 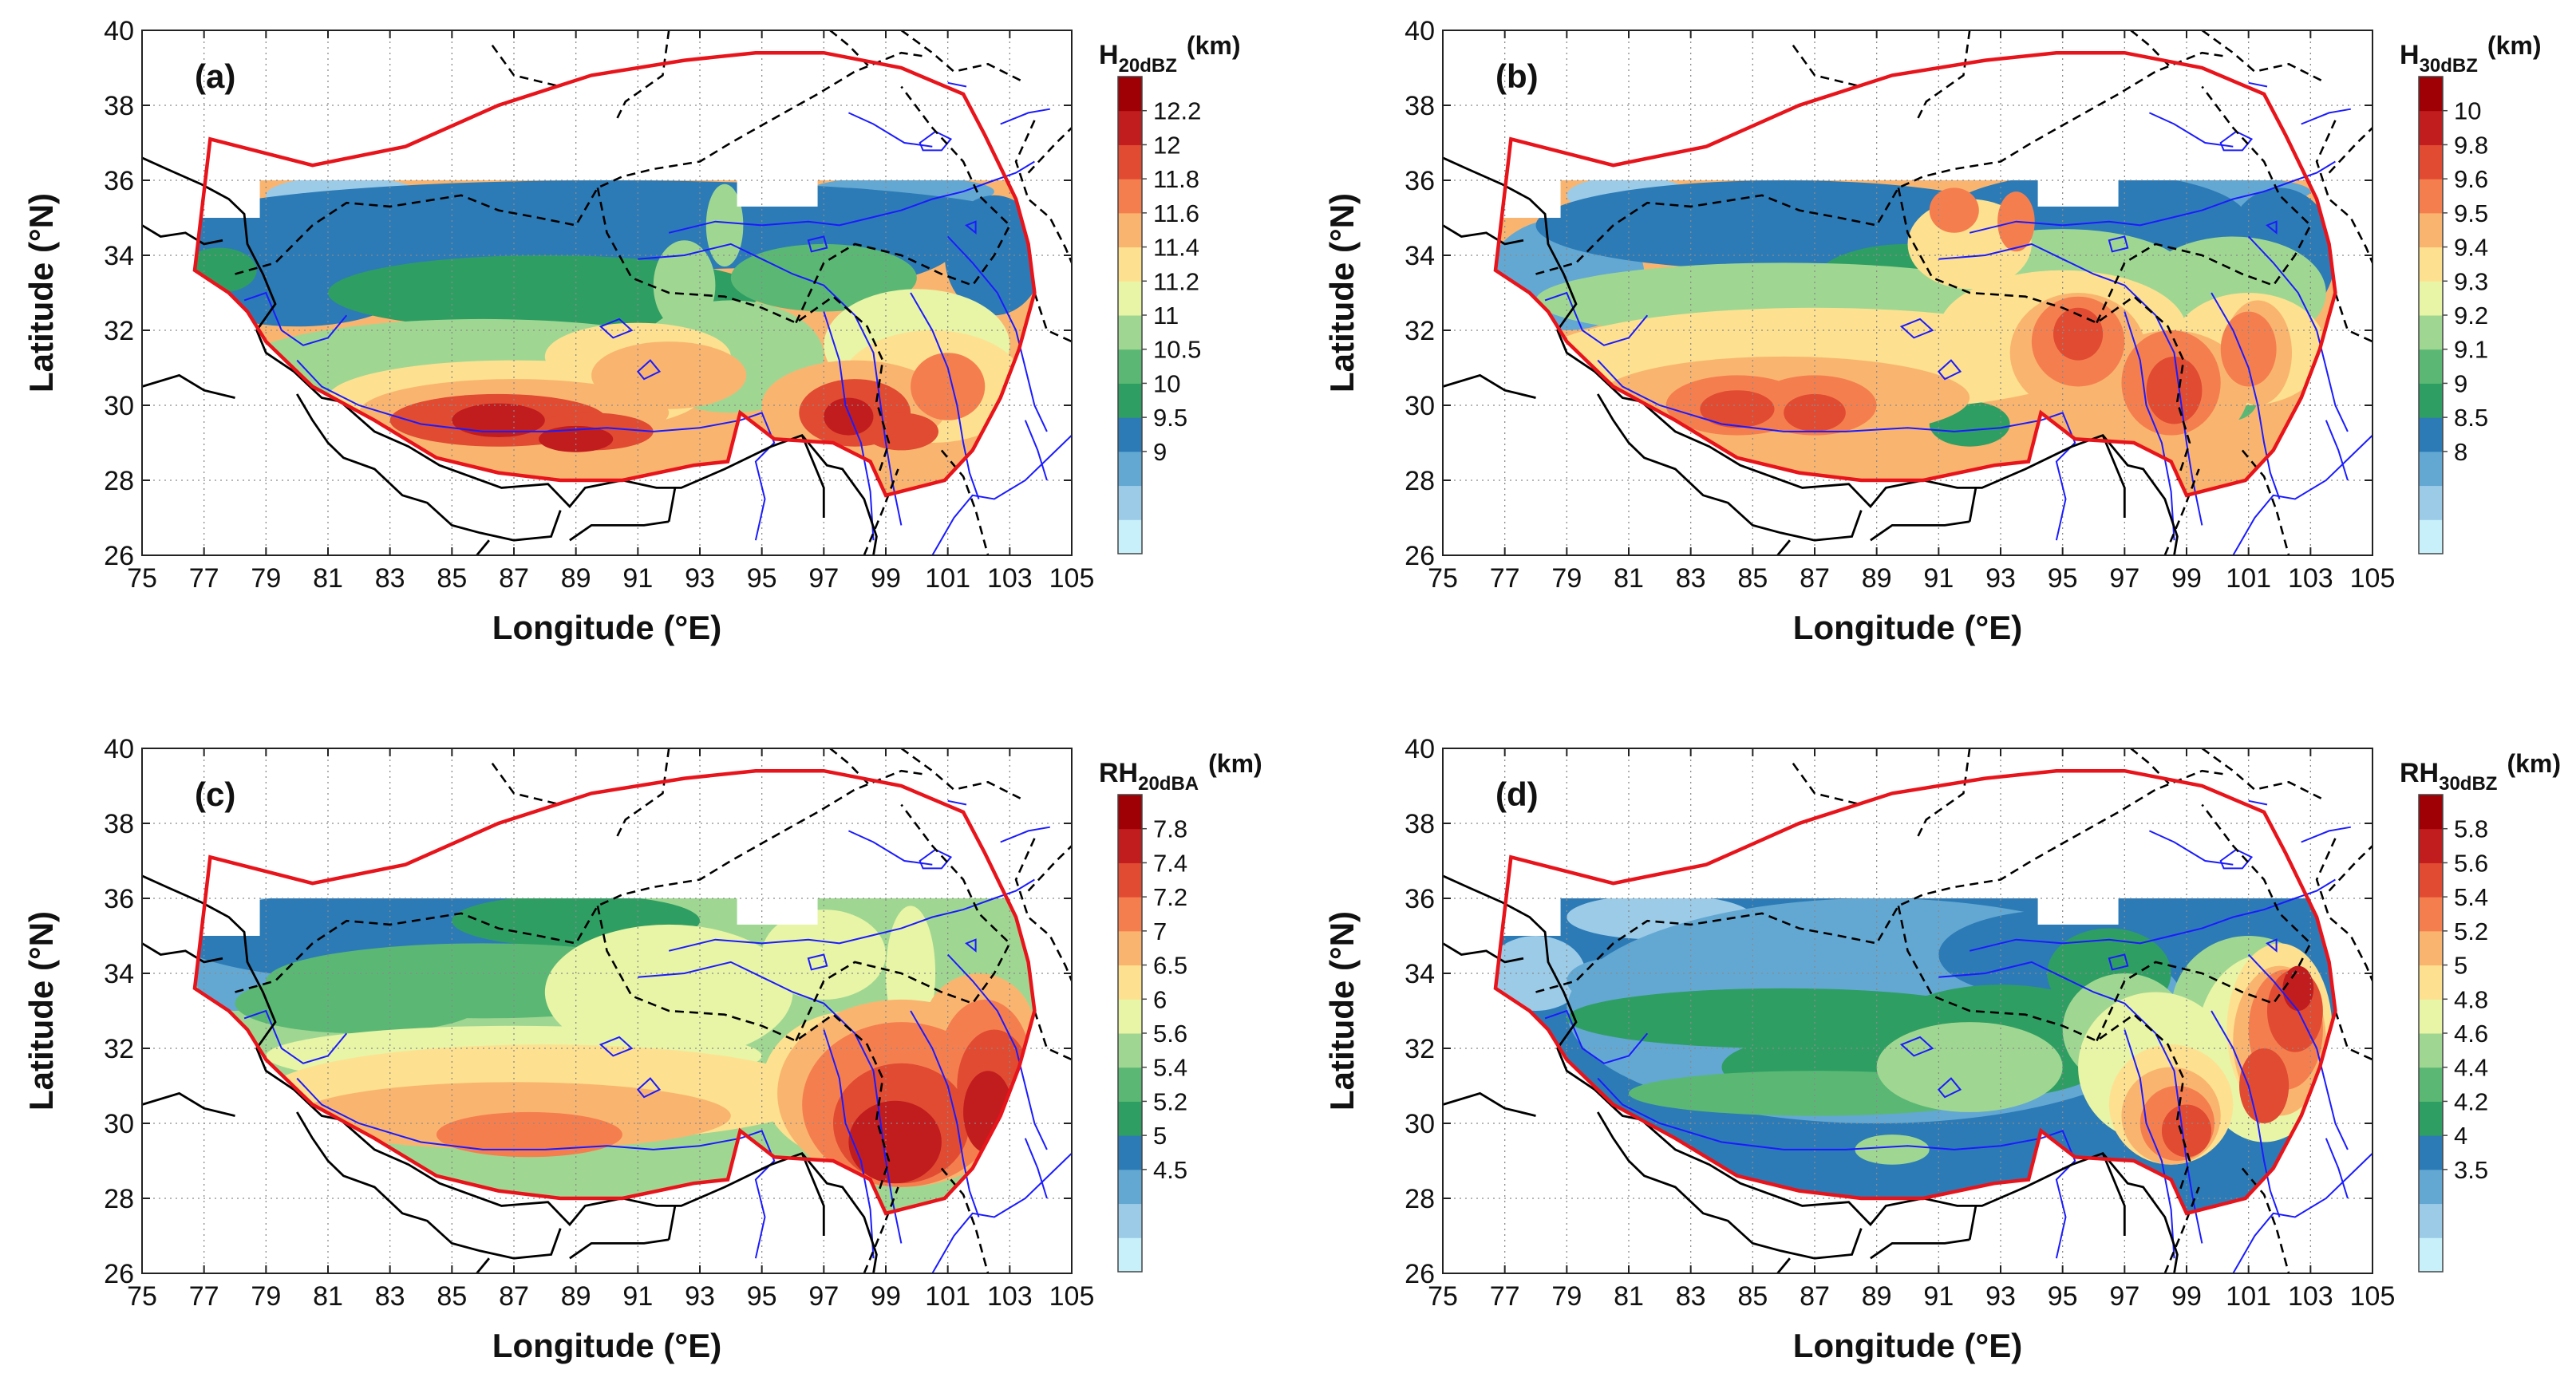 I want to click on colorbar-tick-label: 3.5, so click(x=2471, y=1170).